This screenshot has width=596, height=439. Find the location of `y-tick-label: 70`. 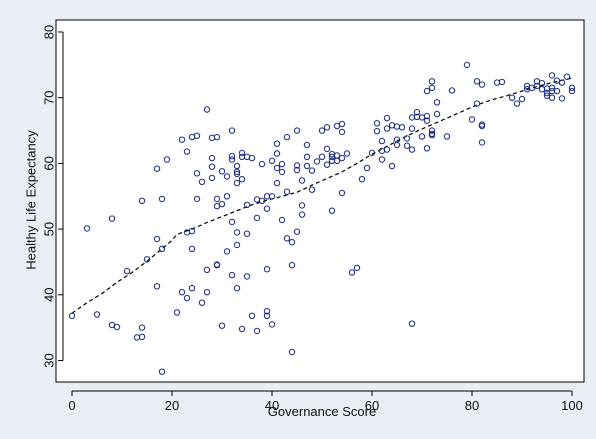

y-tick-label: 70 is located at coordinates (49, 97).